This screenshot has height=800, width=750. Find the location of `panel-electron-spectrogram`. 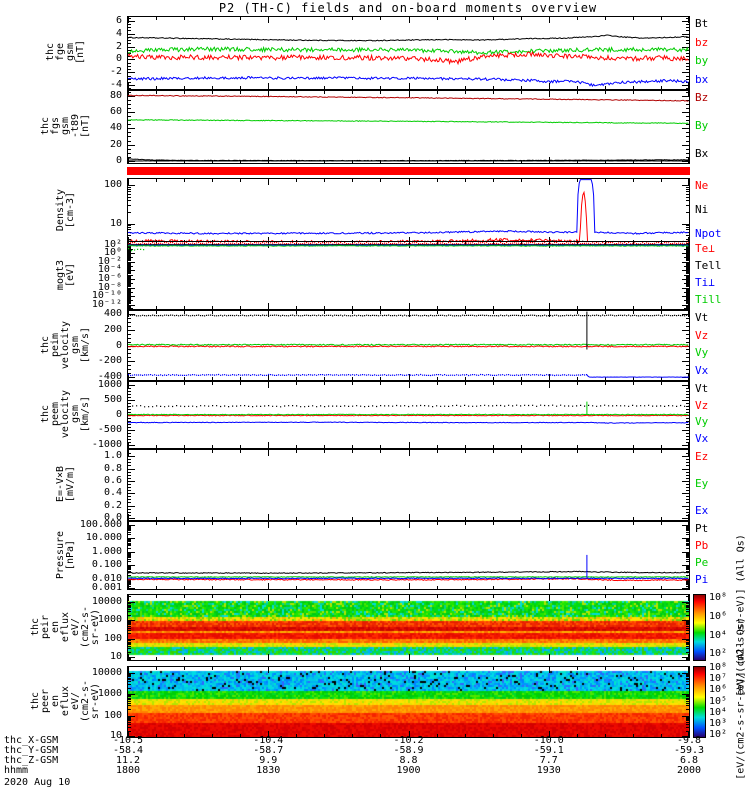

panel-electron-spectrogram is located at coordinates (408, 702).